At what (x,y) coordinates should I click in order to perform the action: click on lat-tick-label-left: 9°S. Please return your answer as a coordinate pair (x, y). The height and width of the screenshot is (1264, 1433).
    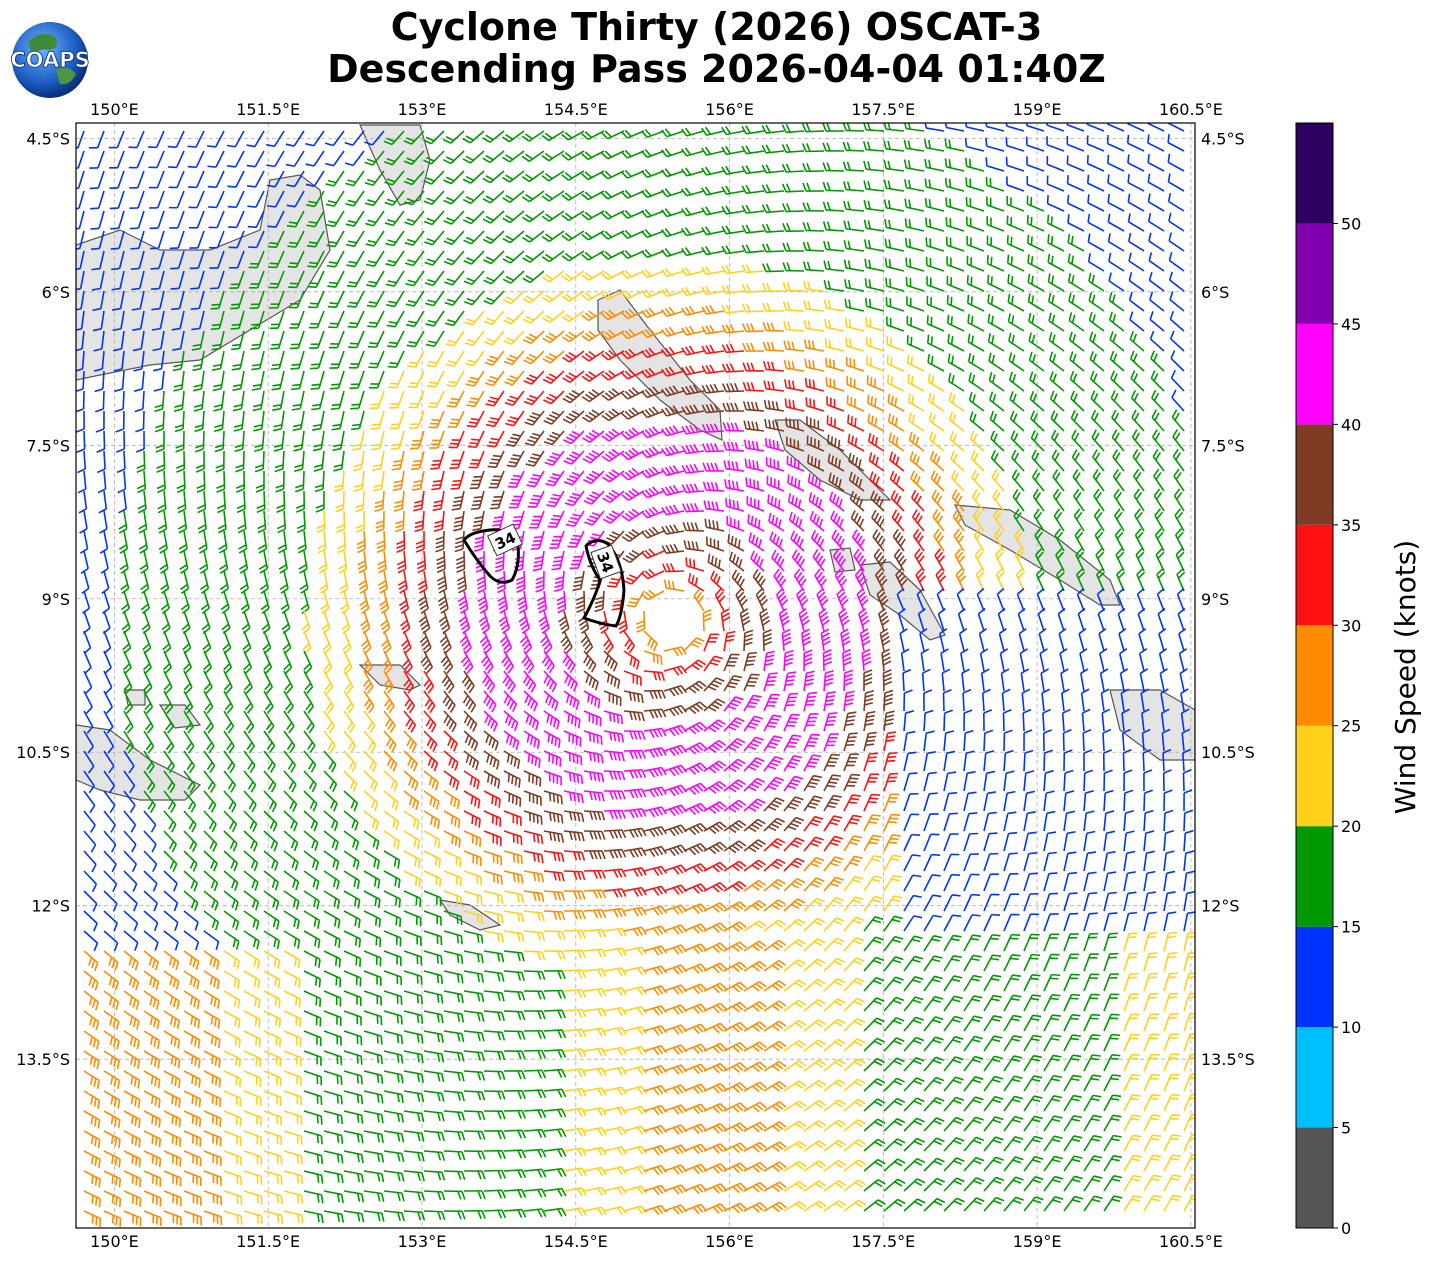
    Looking at the image, I should click on (56, 599).